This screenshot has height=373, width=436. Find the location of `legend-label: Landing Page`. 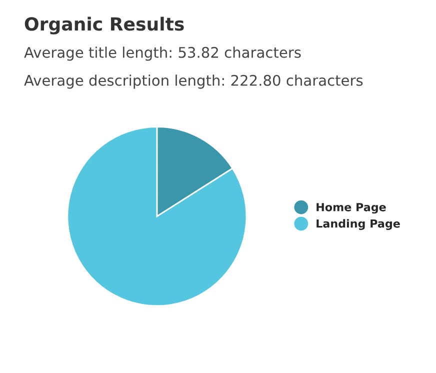

legend-label: Landing Page is located at coordinates (358, 224).